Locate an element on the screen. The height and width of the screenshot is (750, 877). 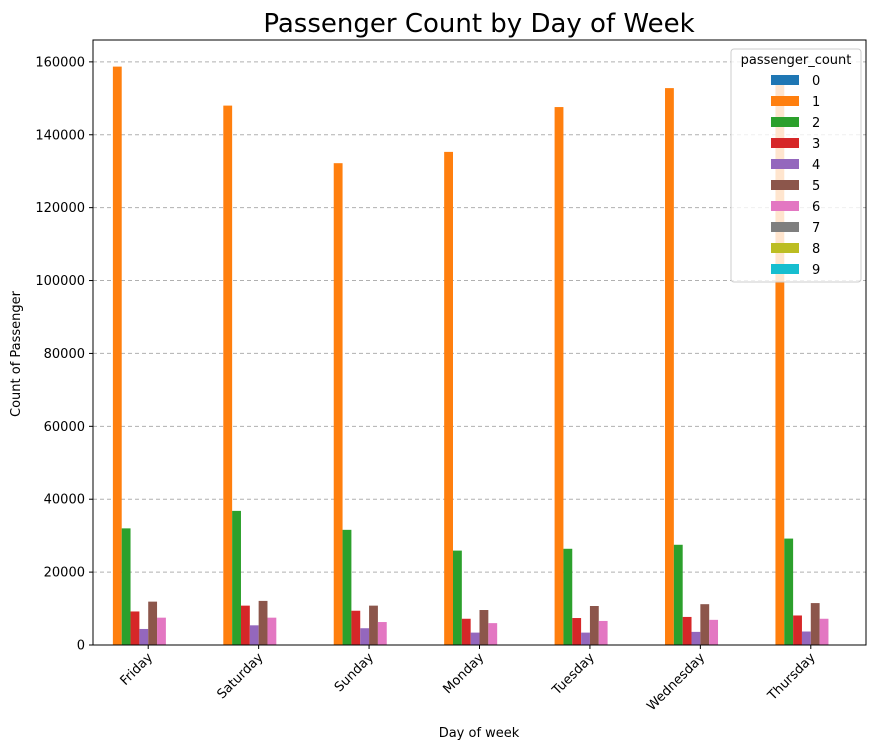
y-tick-label: 100000 is located at coordinates (60, 281).